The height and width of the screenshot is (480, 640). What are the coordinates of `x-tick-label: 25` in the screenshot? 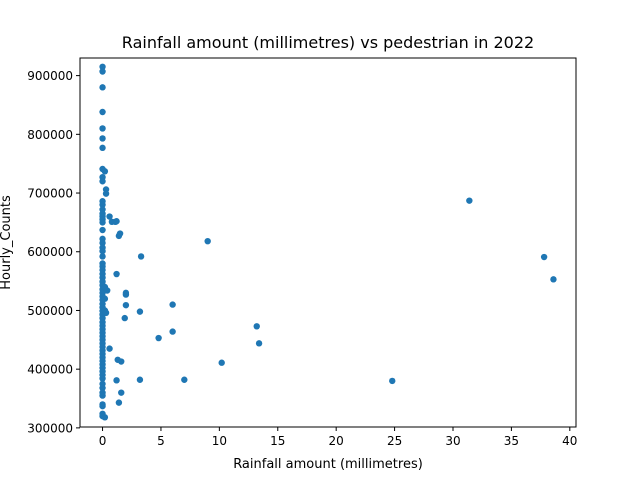 It's located at (394, 441).